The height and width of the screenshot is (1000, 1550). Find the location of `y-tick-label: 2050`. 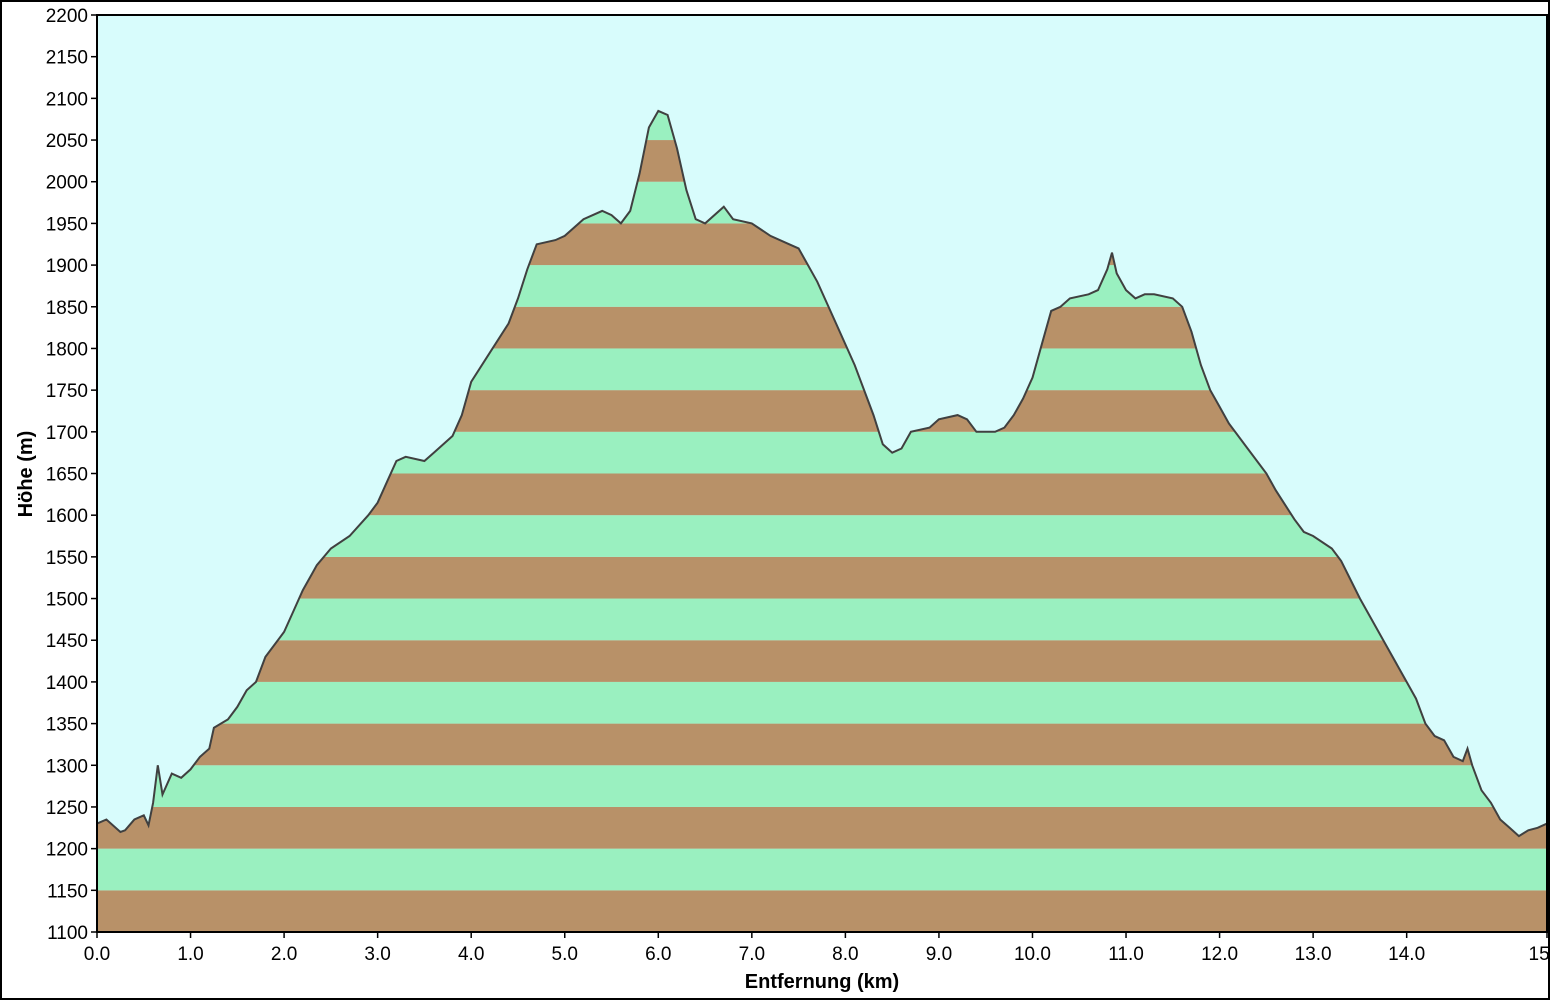

y-tick-label: 2050 is located at coordinates (67, 141).